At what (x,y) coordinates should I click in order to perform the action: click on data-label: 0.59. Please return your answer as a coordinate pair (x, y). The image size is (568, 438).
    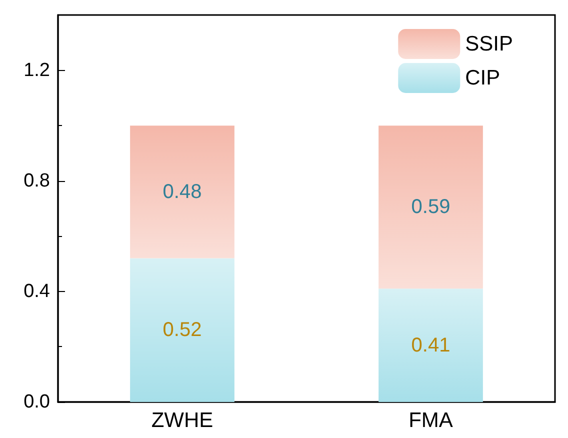
    Looking at the image, I should click on (430, 207).